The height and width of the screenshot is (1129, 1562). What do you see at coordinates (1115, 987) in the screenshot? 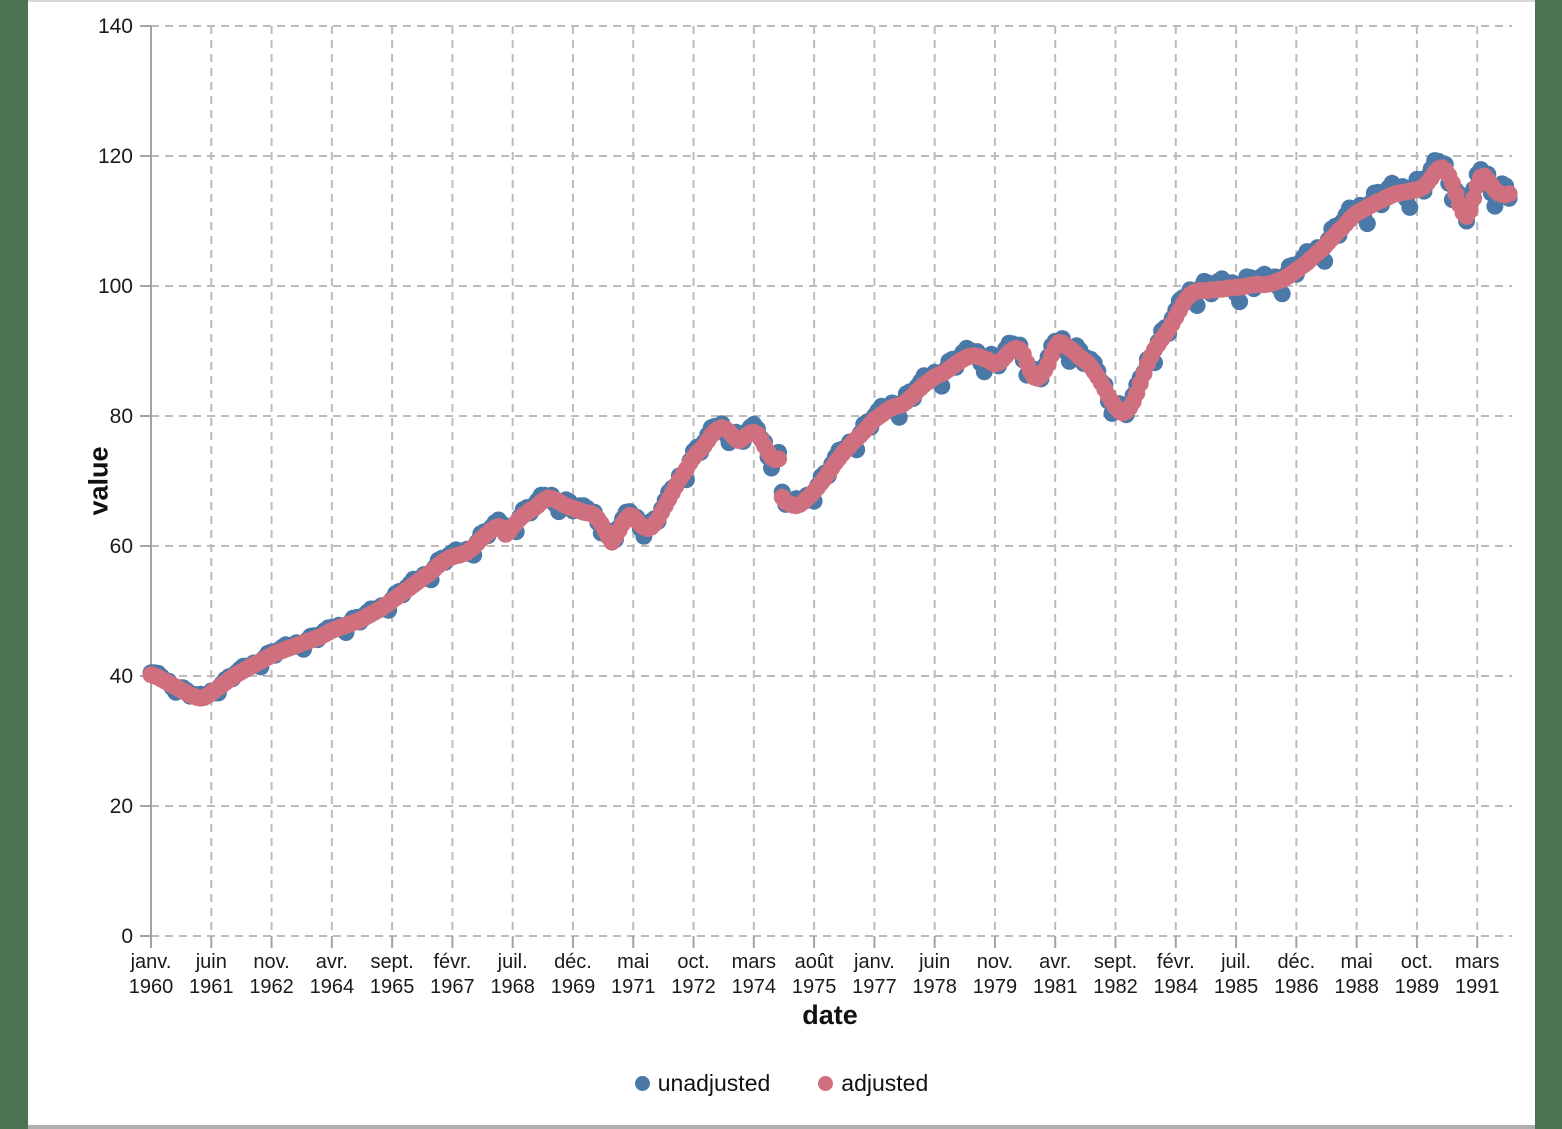
I see `x-tick-label: 1982` at bounding box center [1115, 987].